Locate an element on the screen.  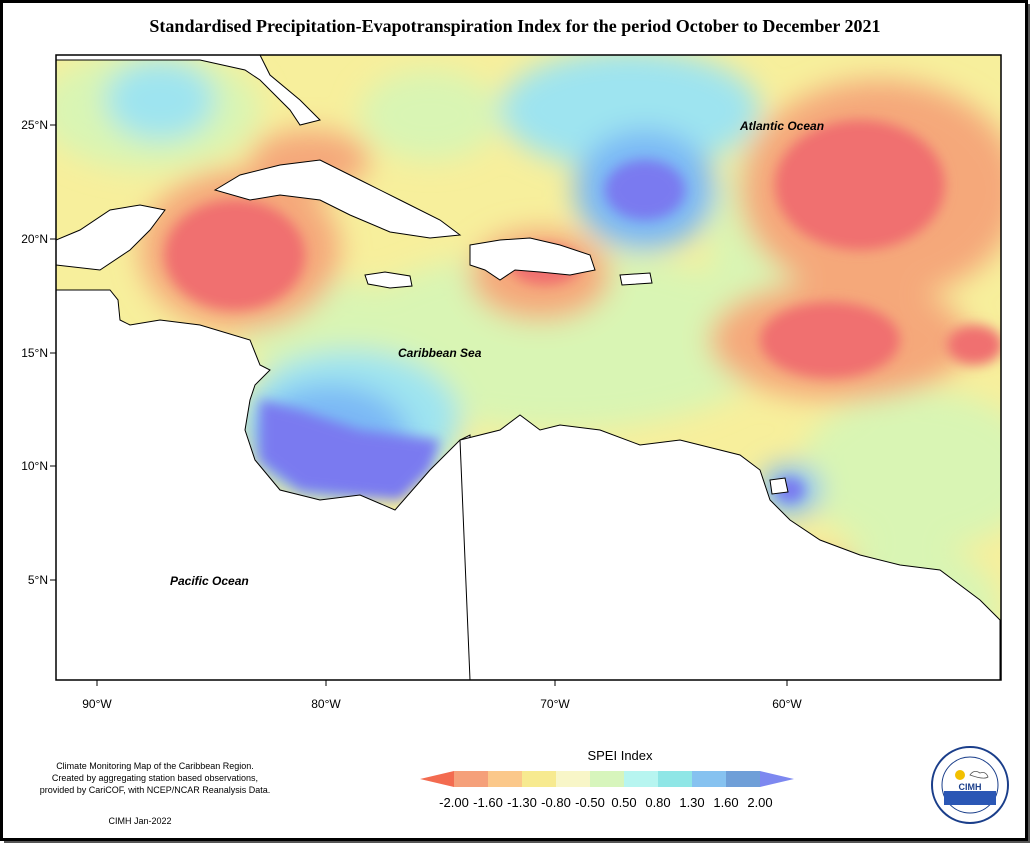
sun-icon is located at coordinates (960, 775).